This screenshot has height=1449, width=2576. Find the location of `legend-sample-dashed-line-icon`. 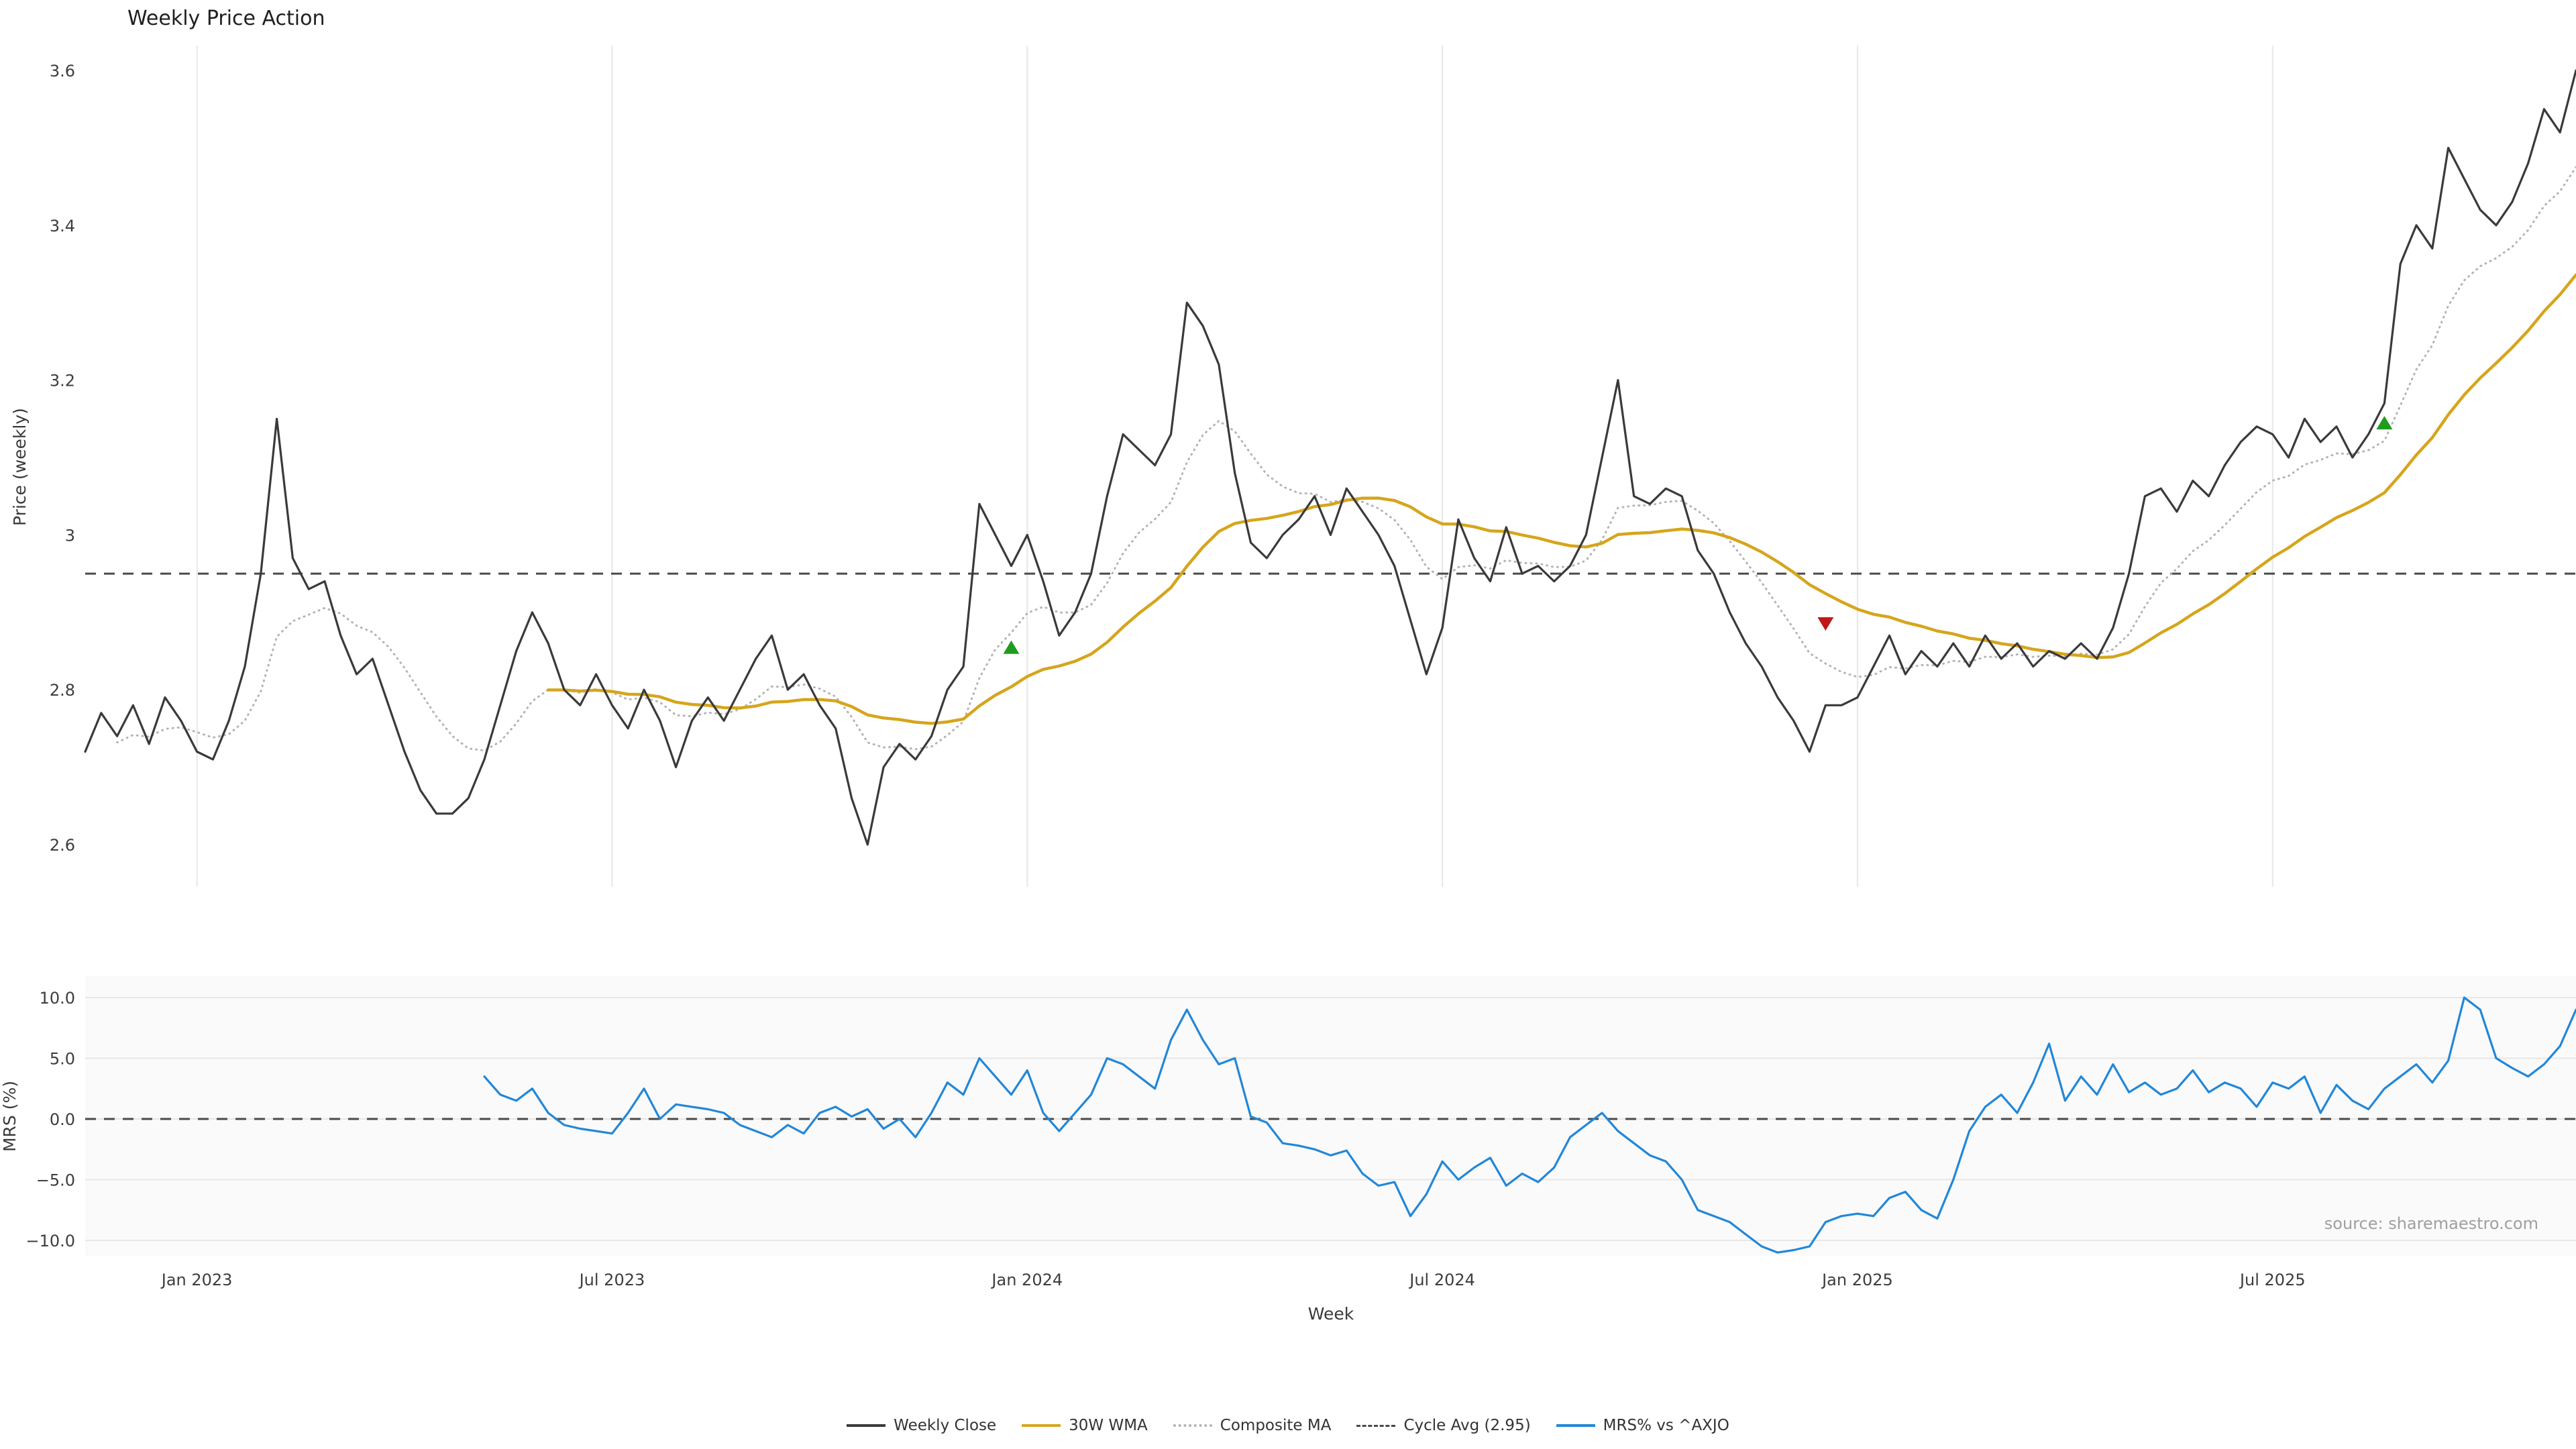

legend-sample-dashed-line-icon is located at coordinates (1376, 1425).